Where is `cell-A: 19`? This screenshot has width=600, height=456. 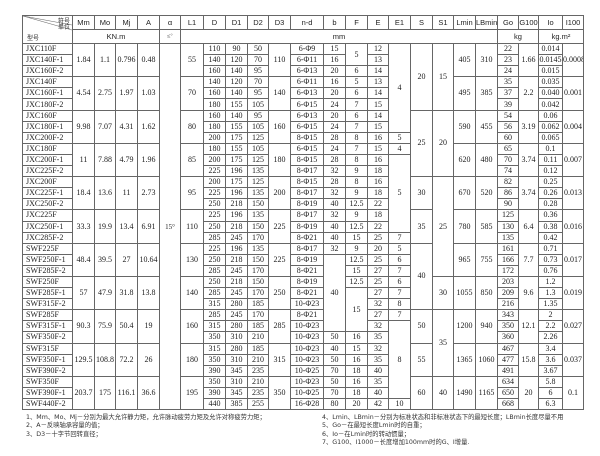
cell-A: 19 is located at coordinates (148, 326).